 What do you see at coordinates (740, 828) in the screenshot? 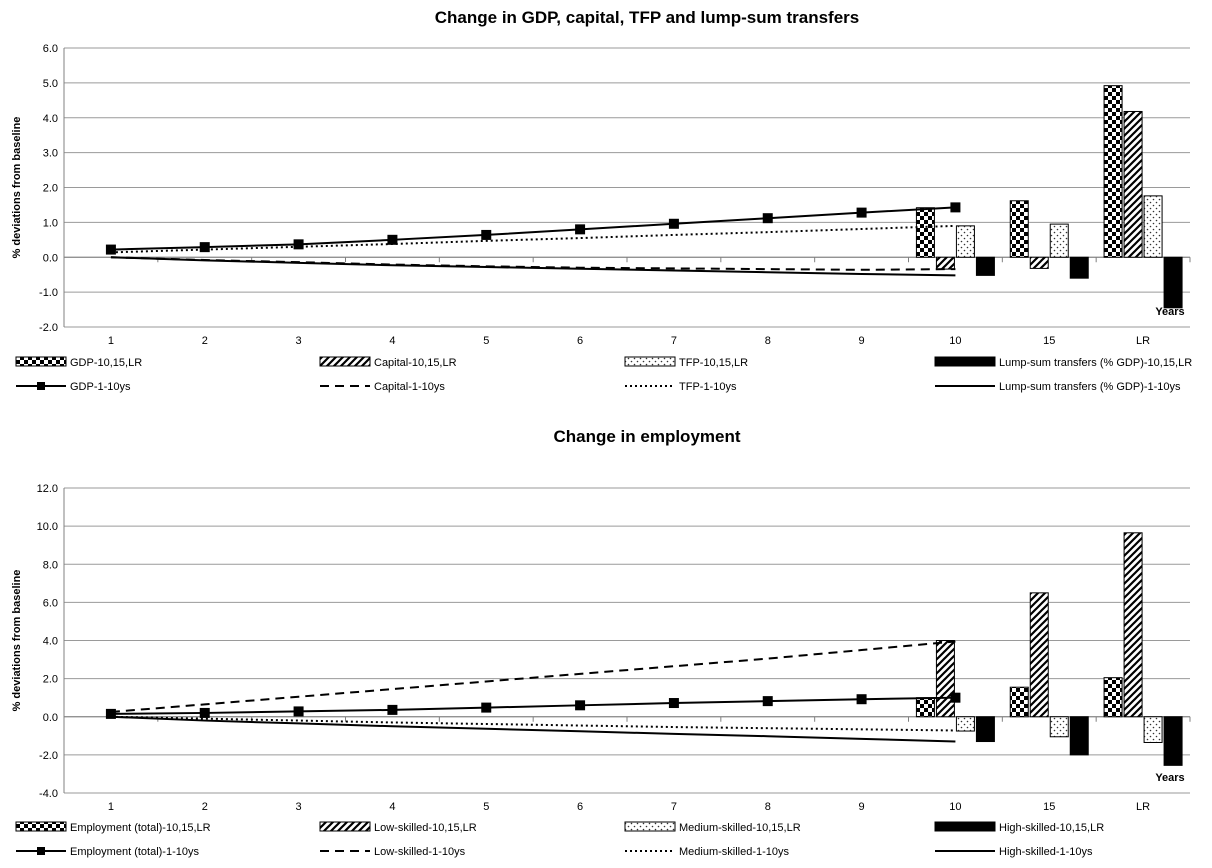
I see `legend-label: Medium-skilled-10,15,LR` at bounding box center [740, 828].